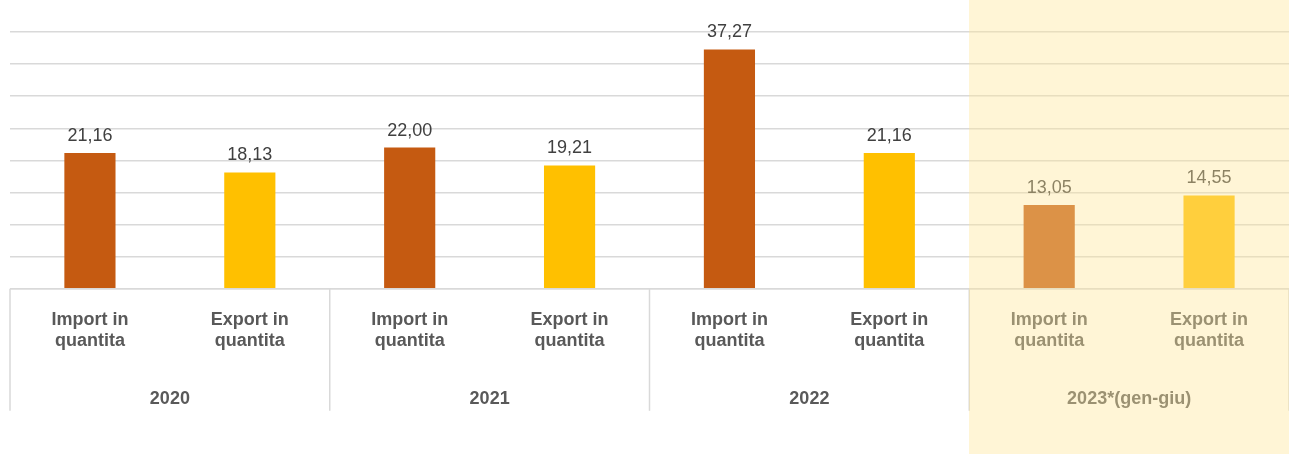  Describe the element at coordinates (729, 31) in the screenshot. I see `data-label: 37,27` at that location.